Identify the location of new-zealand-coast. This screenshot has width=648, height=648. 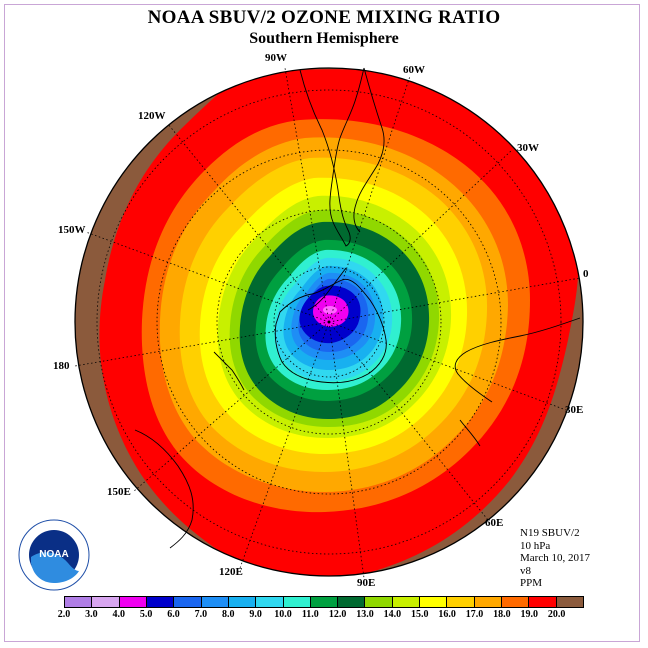
(229, 371).